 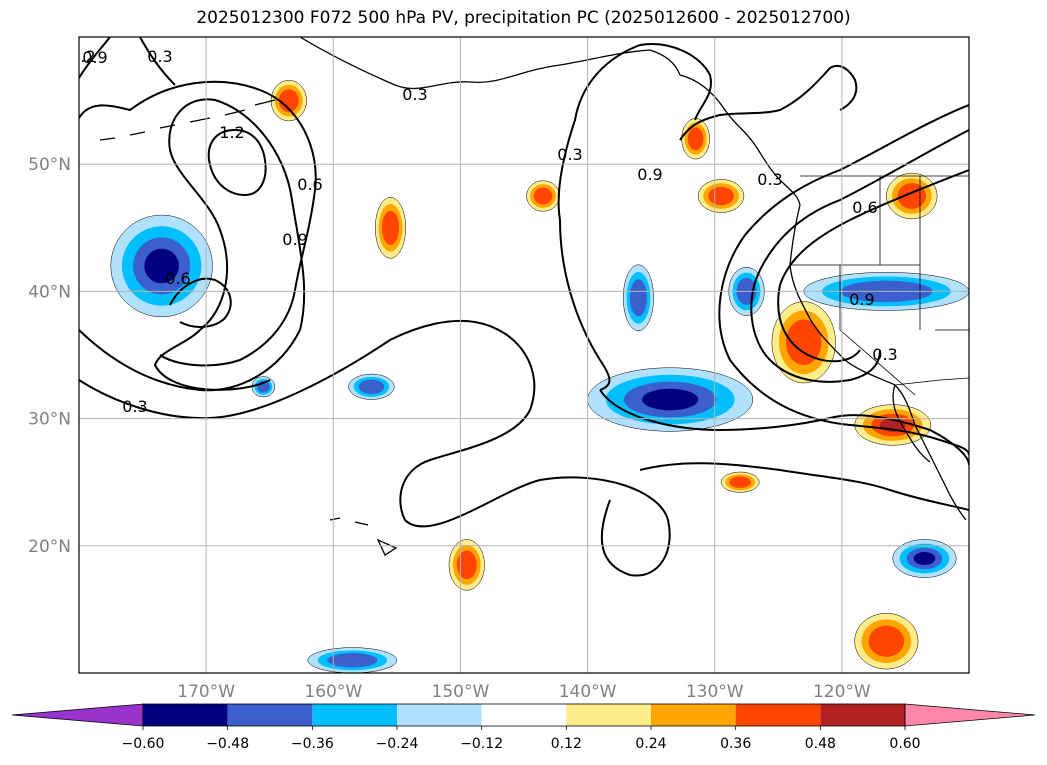 What do you see at coordinates (490, 63) in the screenshot?
I see `alaska-coastline` at bounding box center [490, 63].